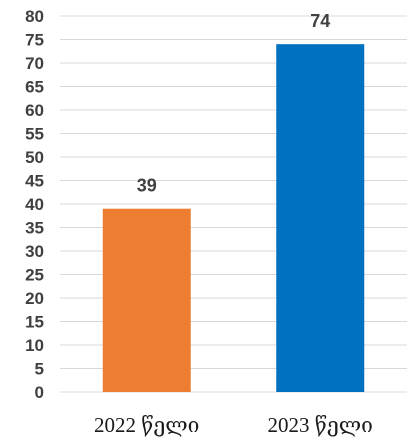  I want to click on data-label: 74, so click(320, 21).